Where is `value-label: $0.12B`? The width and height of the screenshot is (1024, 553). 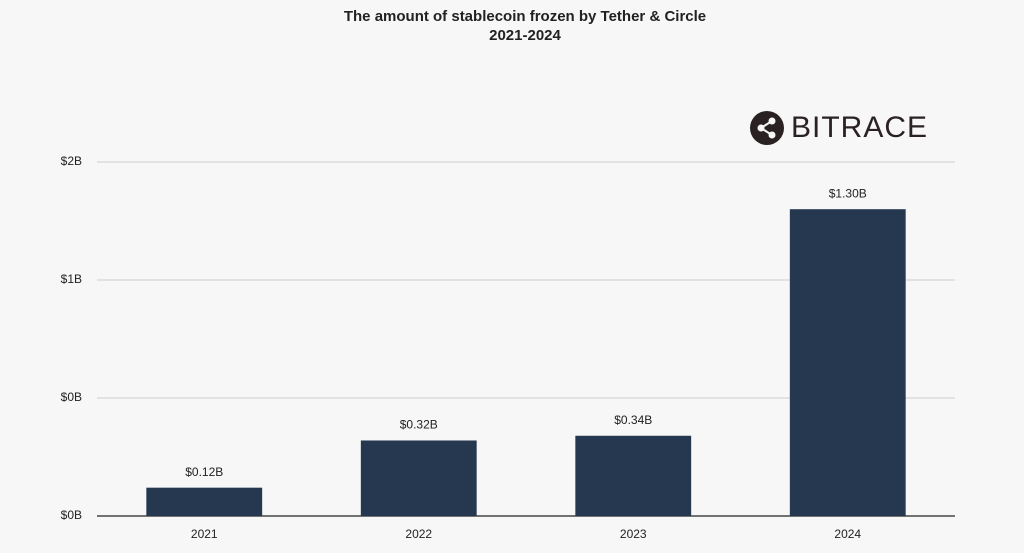 value-label: $0.12B is located at coordinates (204, 472).